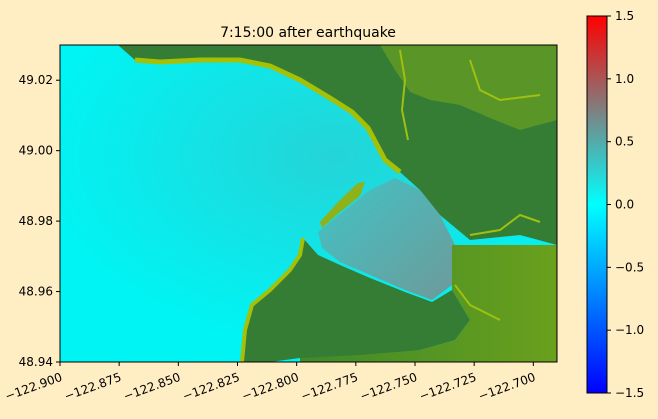 The height and width of the screenshot is (419, 658). Describe the element at coordinates (447, 387) in the screenshot. I see `x-tick-label: −122.725` at that location.